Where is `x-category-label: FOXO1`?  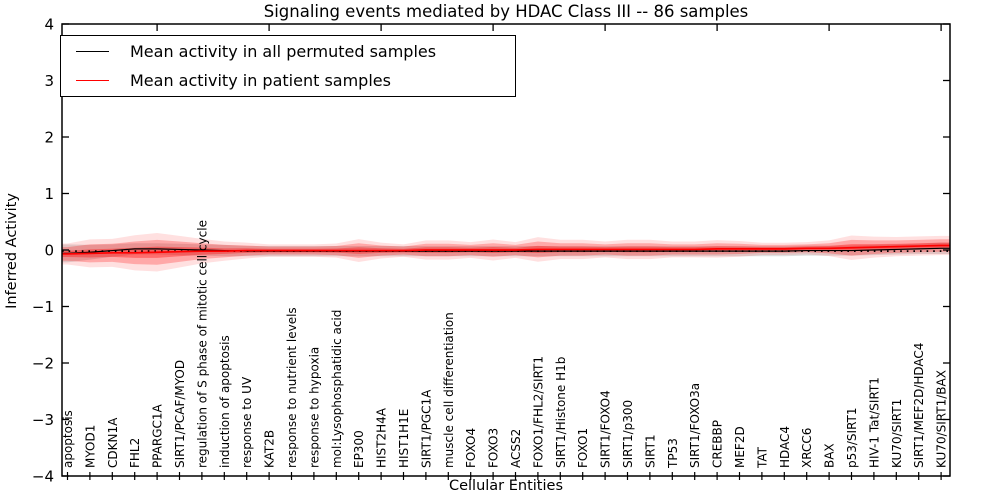
x-category-label: FOXO1 is located at coordinates (583, 448).